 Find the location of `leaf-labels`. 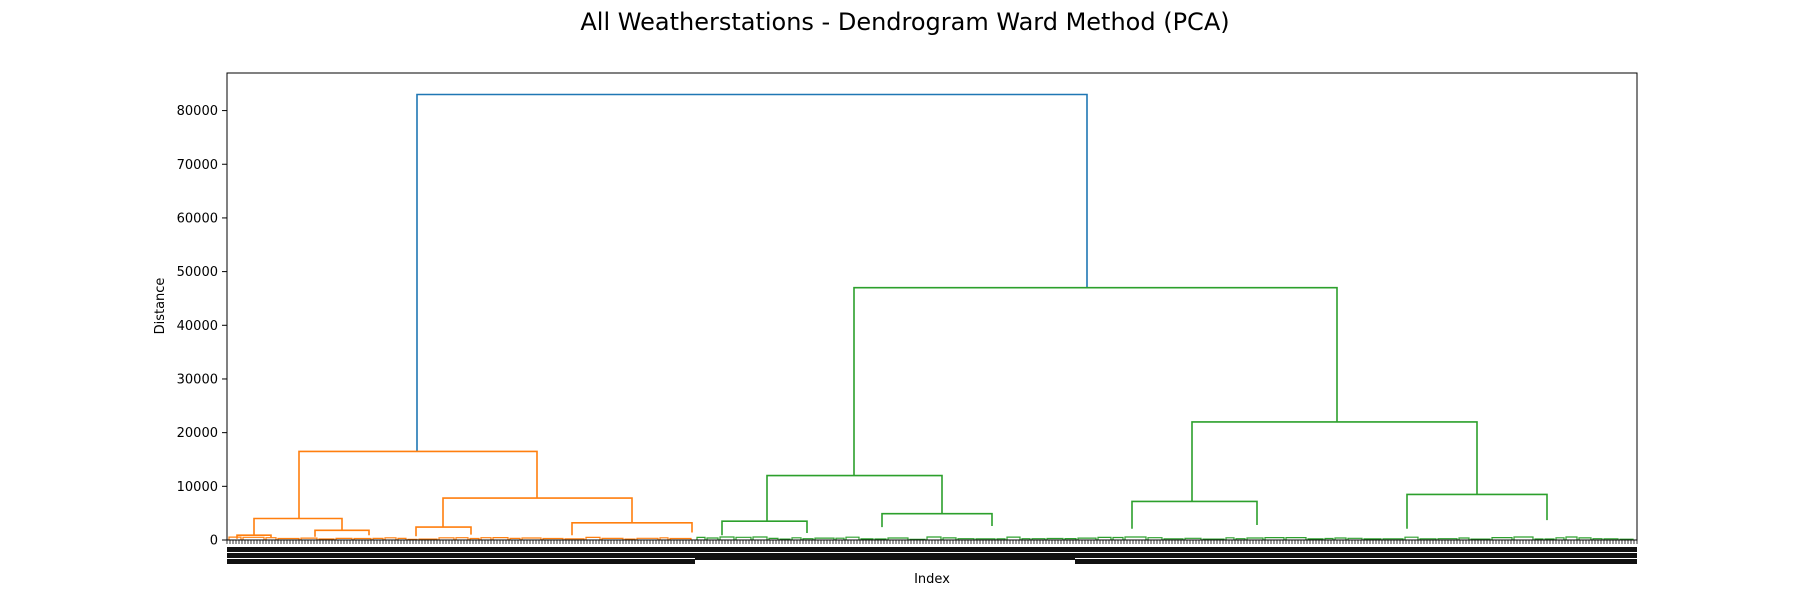

leaf-labels is located at coordinates (932, 552).